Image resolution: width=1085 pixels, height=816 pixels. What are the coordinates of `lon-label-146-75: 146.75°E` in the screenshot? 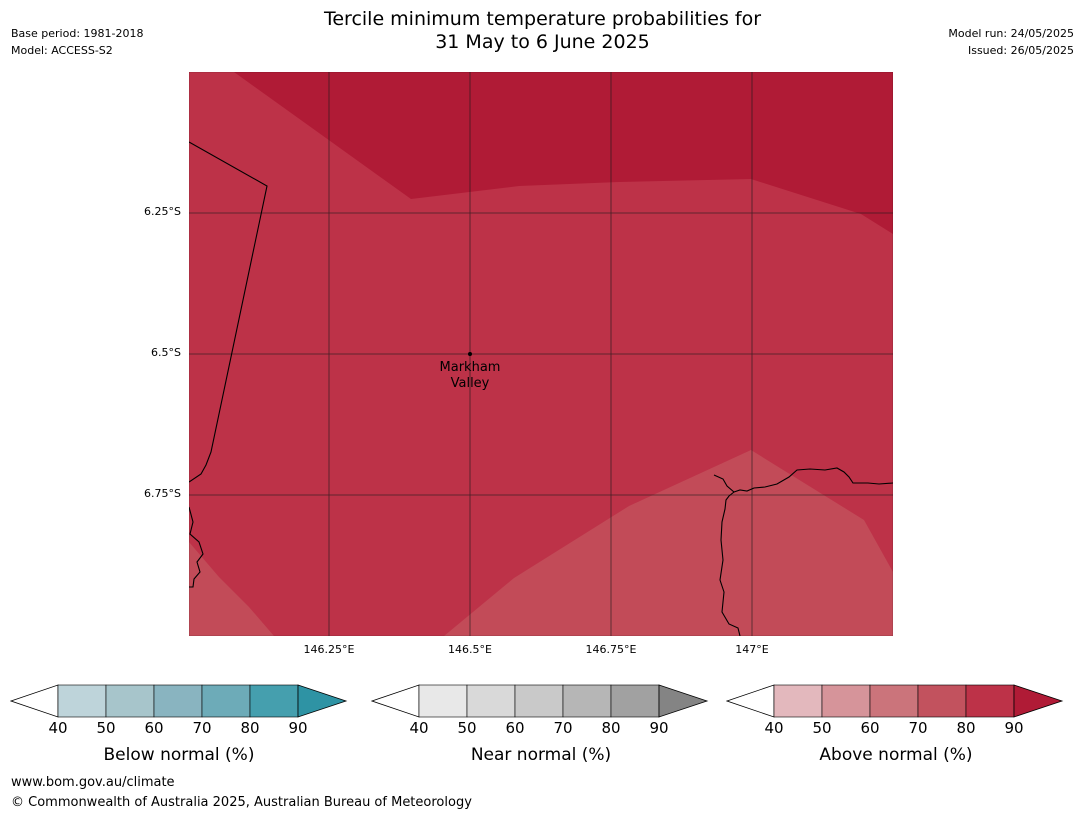 It's located at (611, 649).